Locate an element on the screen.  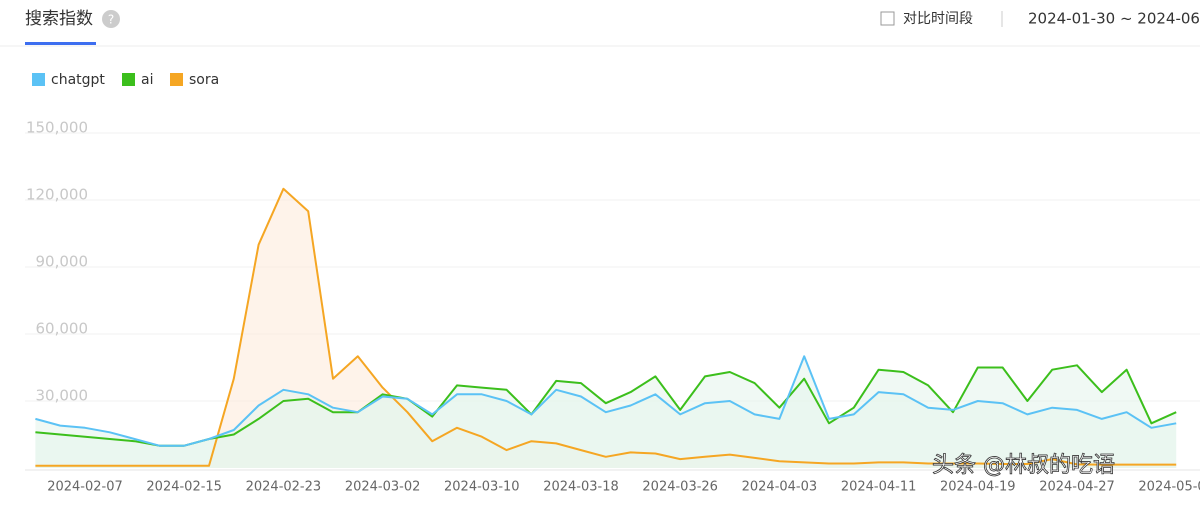
x-tick-label: 2024-04-03 is located at coordinates (780, 487).